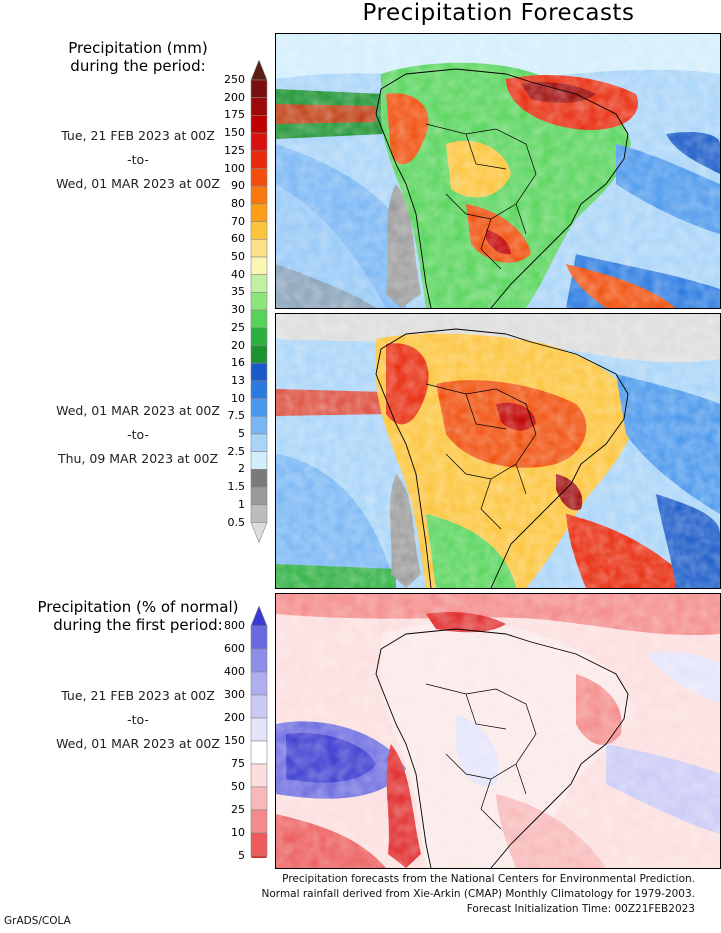 This screenshot has height=933, width=721. I want to click on period3-start: Tue, 21 FEB 2023 at 00Z, so click(138, 695).